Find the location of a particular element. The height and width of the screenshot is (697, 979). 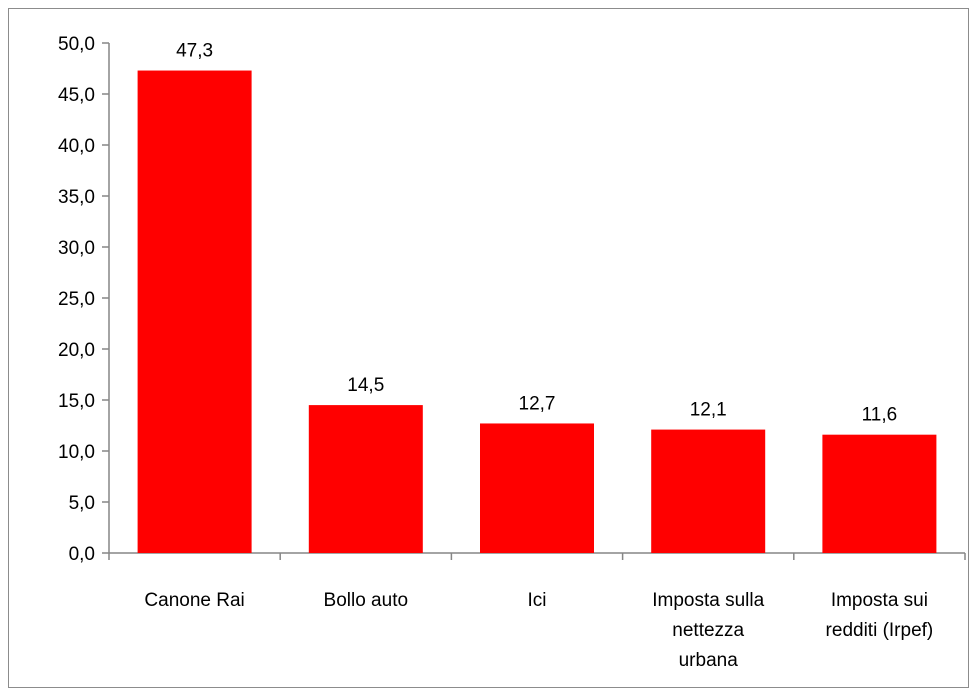

y-tick-label: 50,0 is located at coordinates (76, 44).